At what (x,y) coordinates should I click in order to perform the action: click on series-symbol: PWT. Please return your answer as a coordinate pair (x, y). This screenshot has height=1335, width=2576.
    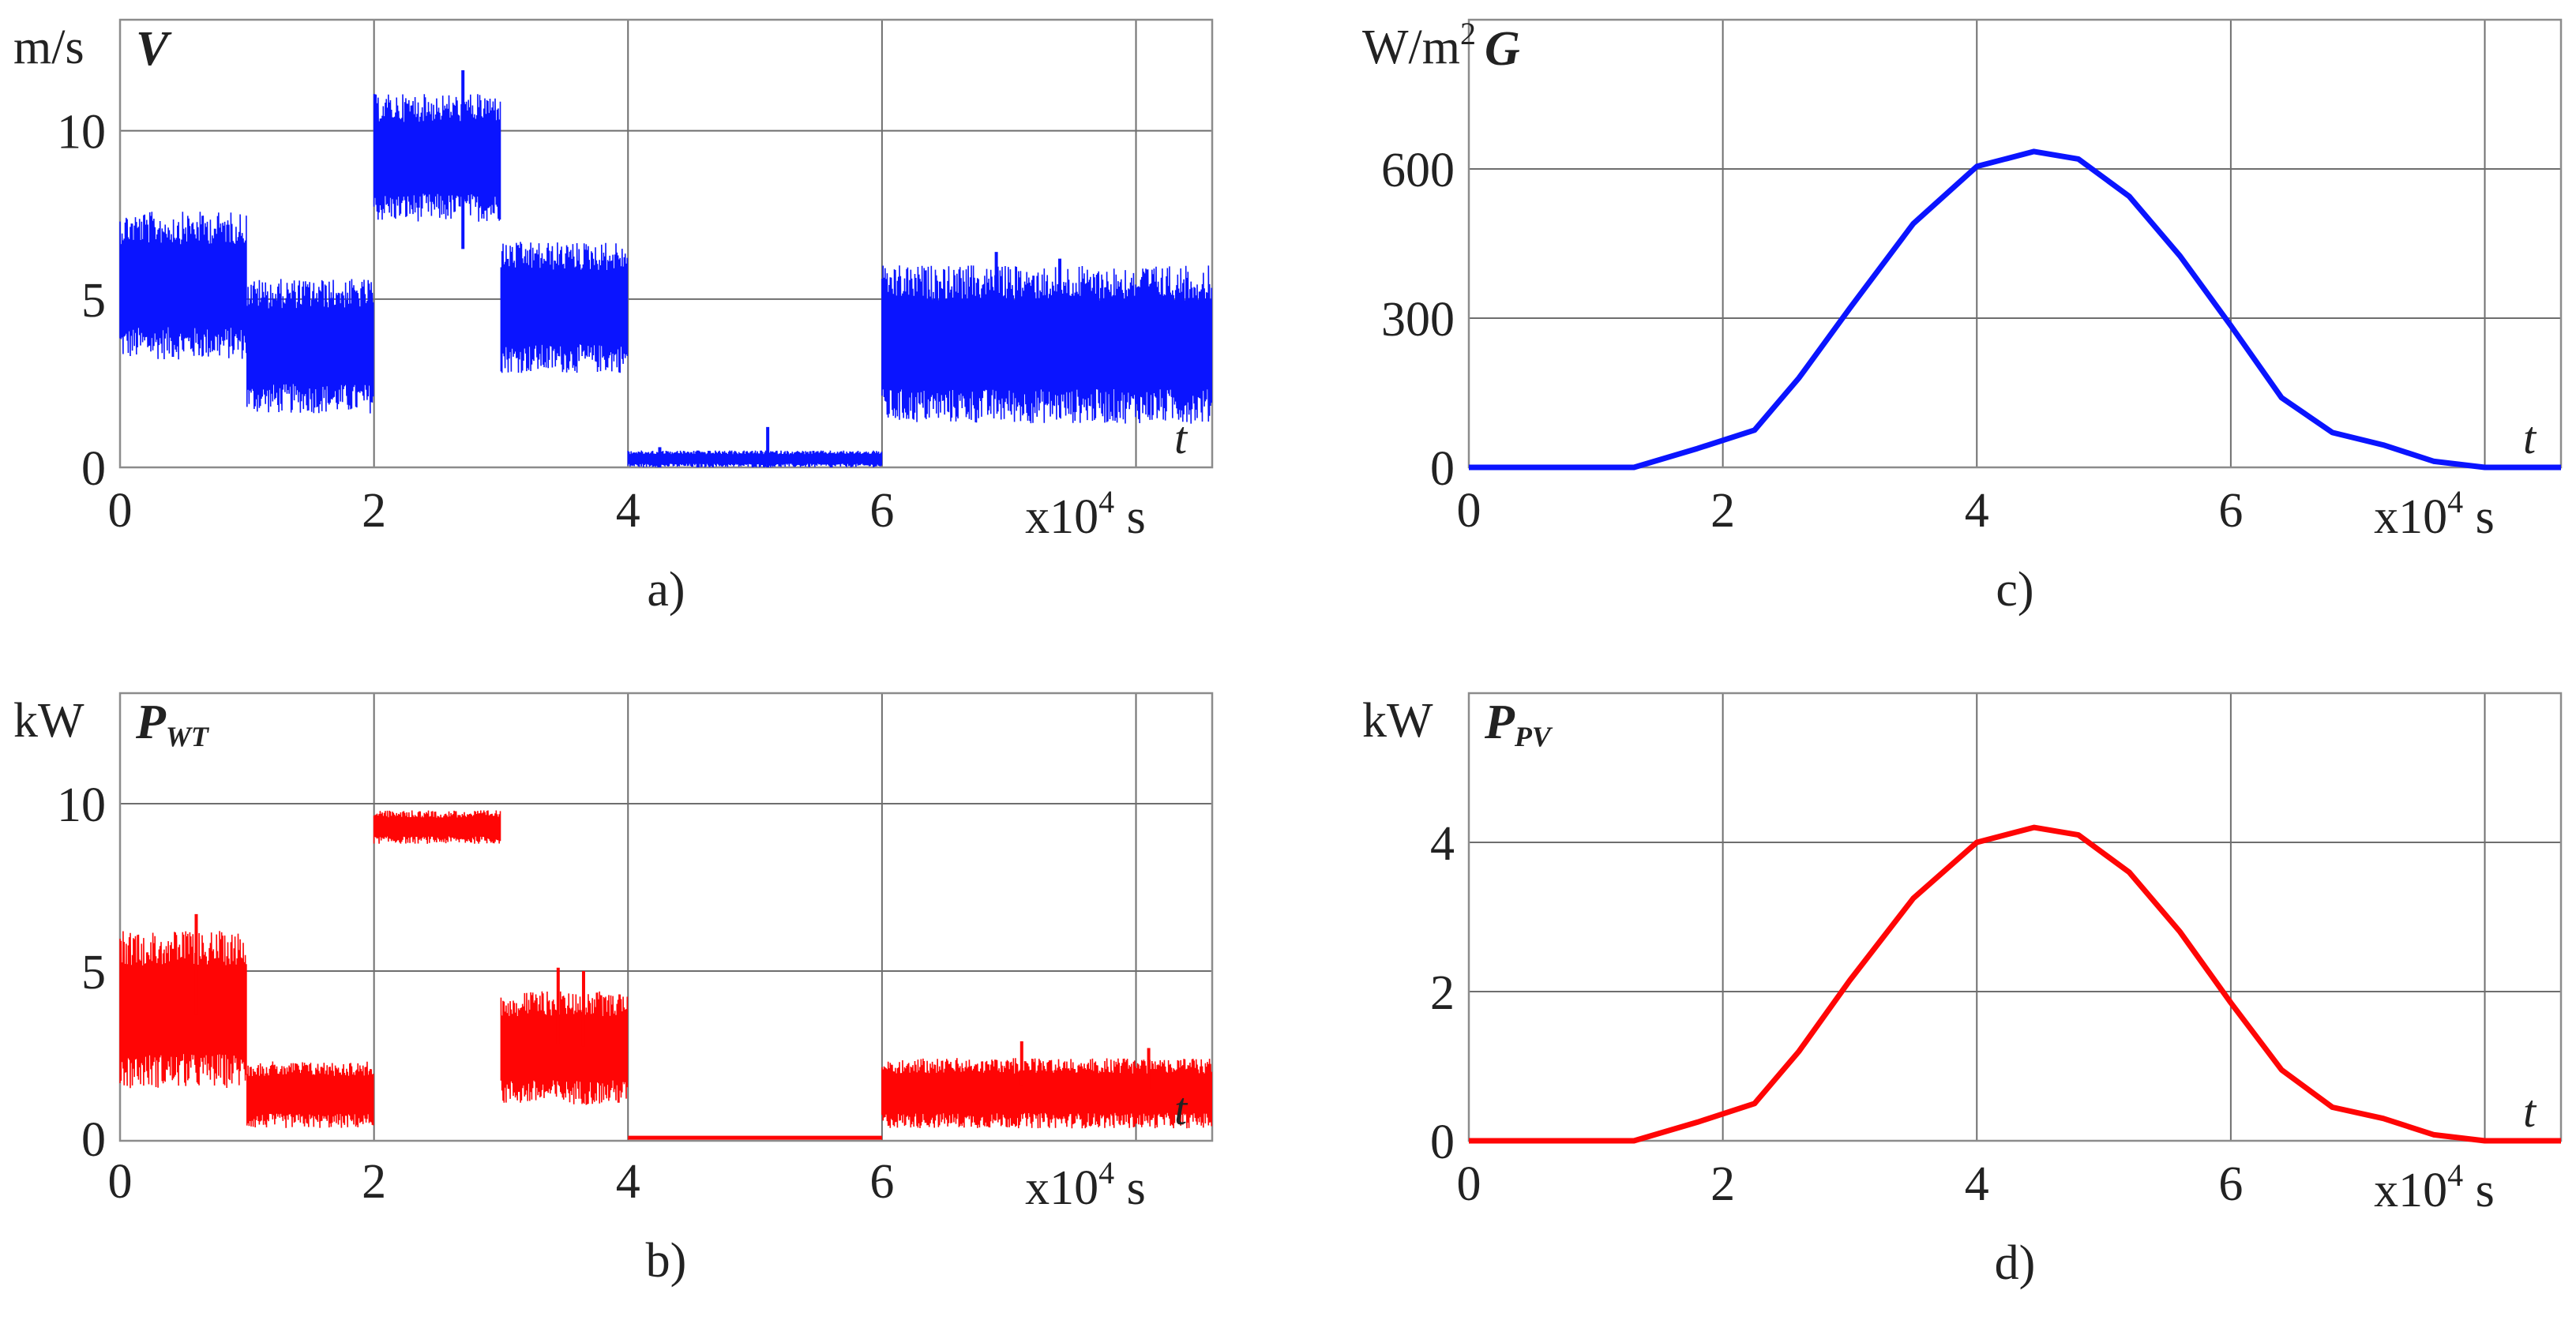
    Looking at the image, I should click on (172, 724).